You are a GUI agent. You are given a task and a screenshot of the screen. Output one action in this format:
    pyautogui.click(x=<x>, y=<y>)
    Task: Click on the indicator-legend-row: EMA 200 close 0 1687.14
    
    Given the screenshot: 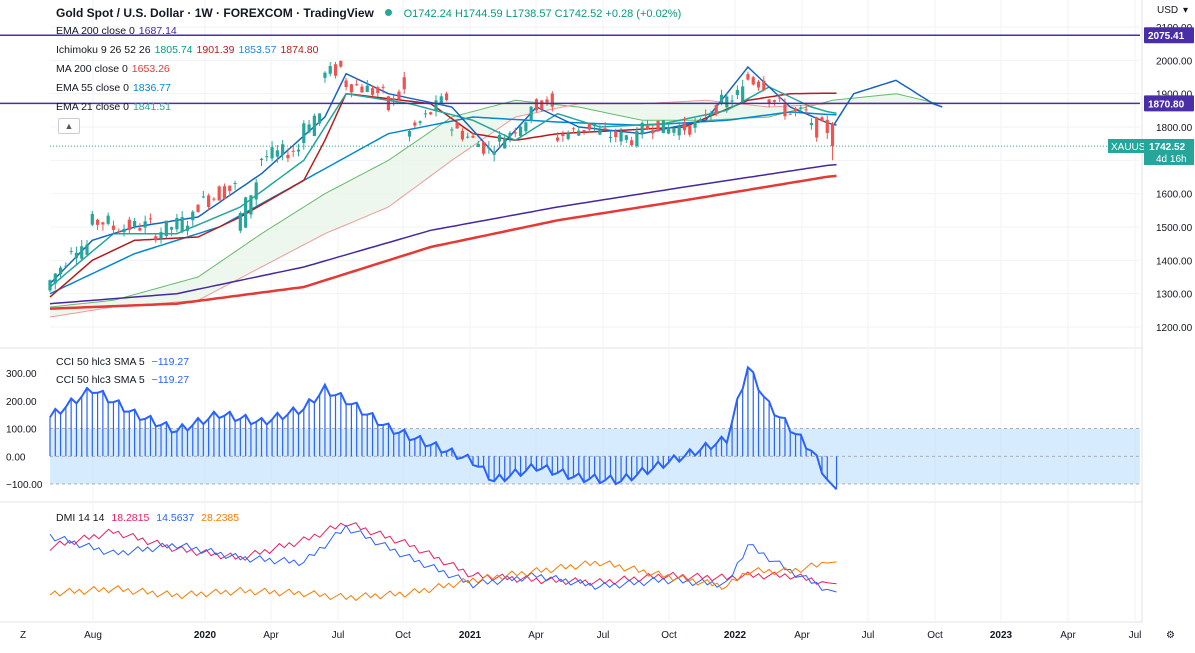 What is the action you would take?
    pyautogui.click(x=116, y=31)
    